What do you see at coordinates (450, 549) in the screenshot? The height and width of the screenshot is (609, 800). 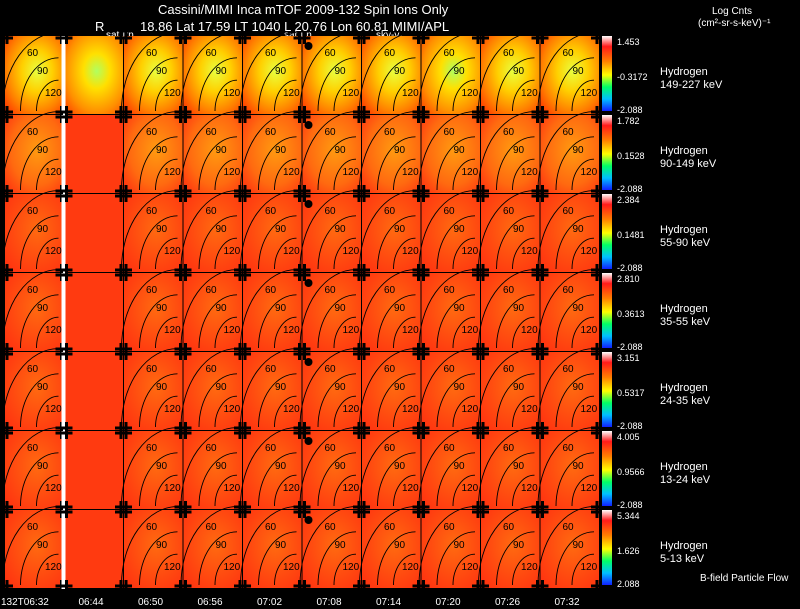 I see `panel-r6-c7: 60 90 120` at bounding box center [450, 549].